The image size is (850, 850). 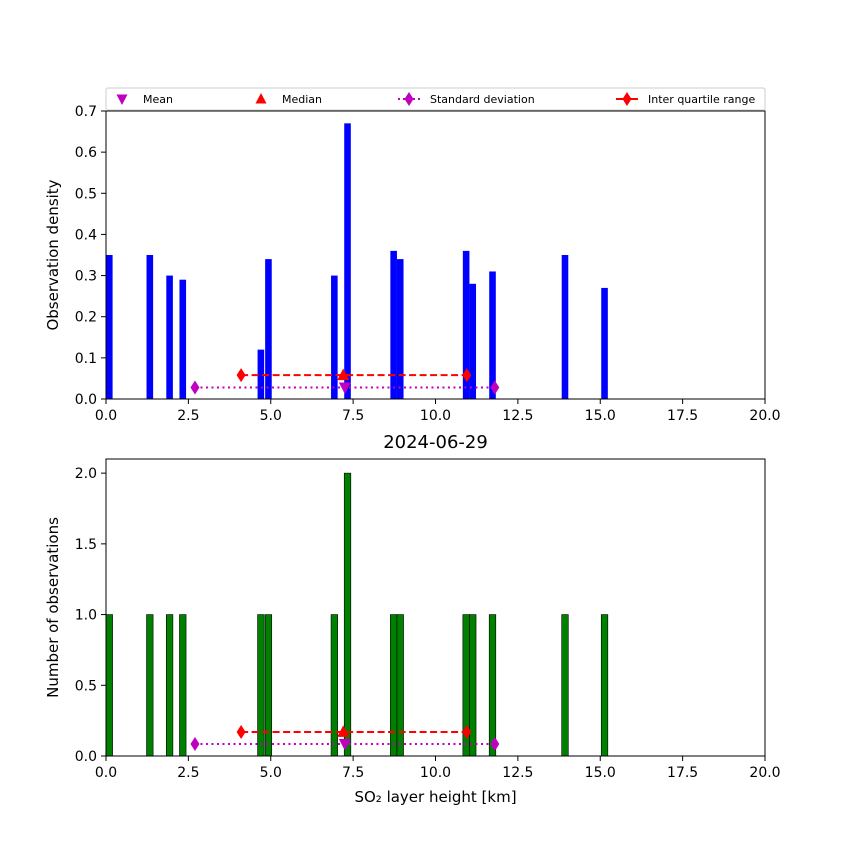 What do you see at coordinates (482, 99) in the screenshot?
I see `legend-label: Standard deviation` at bounding box center [482, 99].